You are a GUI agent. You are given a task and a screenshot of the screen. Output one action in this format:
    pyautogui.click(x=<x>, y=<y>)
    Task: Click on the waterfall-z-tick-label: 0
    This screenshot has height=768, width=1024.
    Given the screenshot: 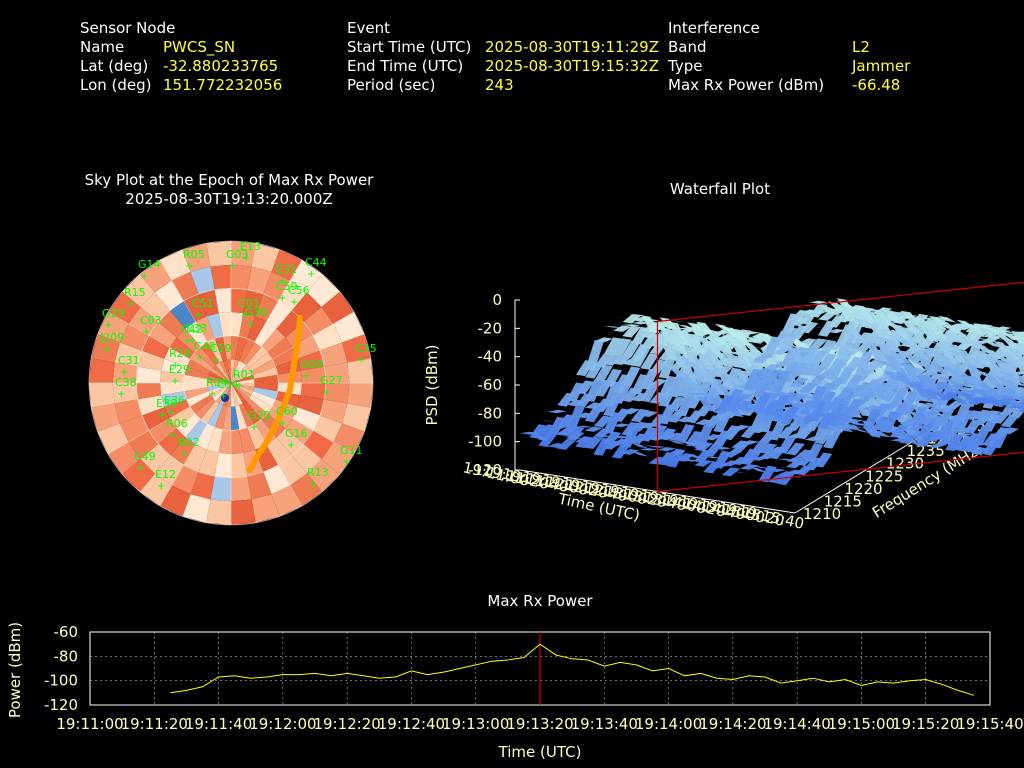 What is the action you would take?
    pyautogui.click(x=497, y=300)
    